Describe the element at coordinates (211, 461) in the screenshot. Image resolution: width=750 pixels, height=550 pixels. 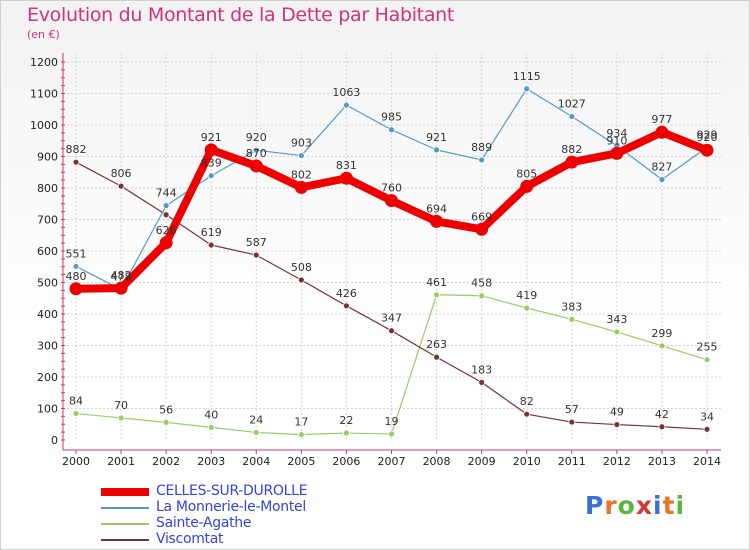
I see `x-tick-label: 2003` at that location.